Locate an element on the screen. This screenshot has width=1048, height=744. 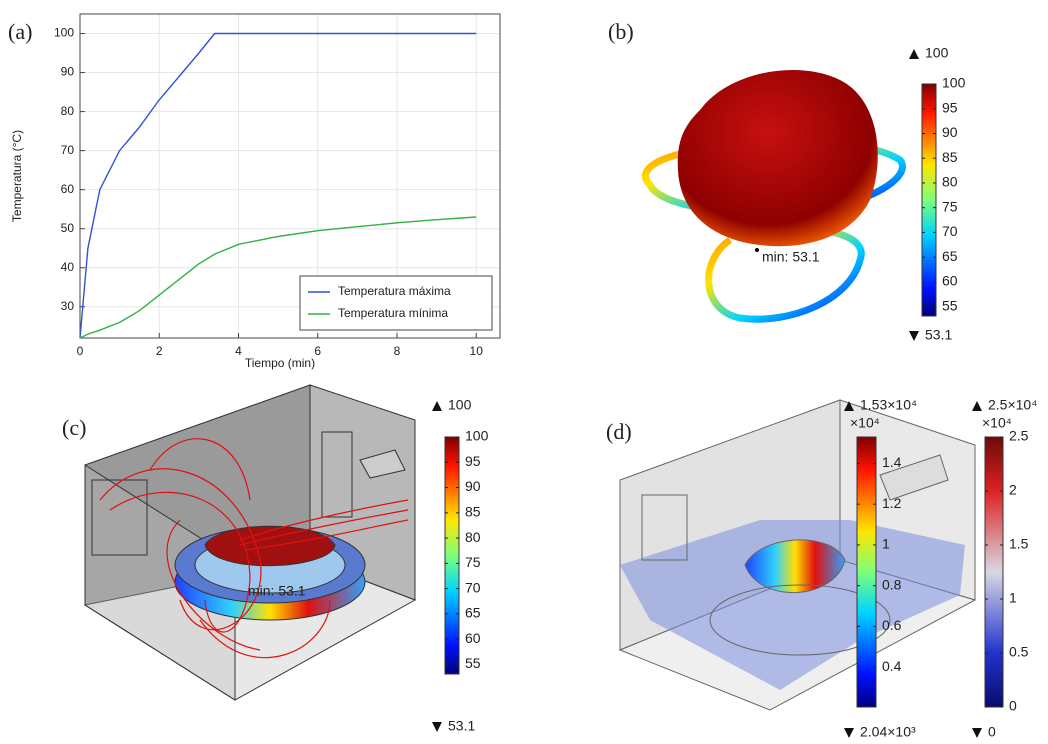
line-series is located at coordinates (278, 277).